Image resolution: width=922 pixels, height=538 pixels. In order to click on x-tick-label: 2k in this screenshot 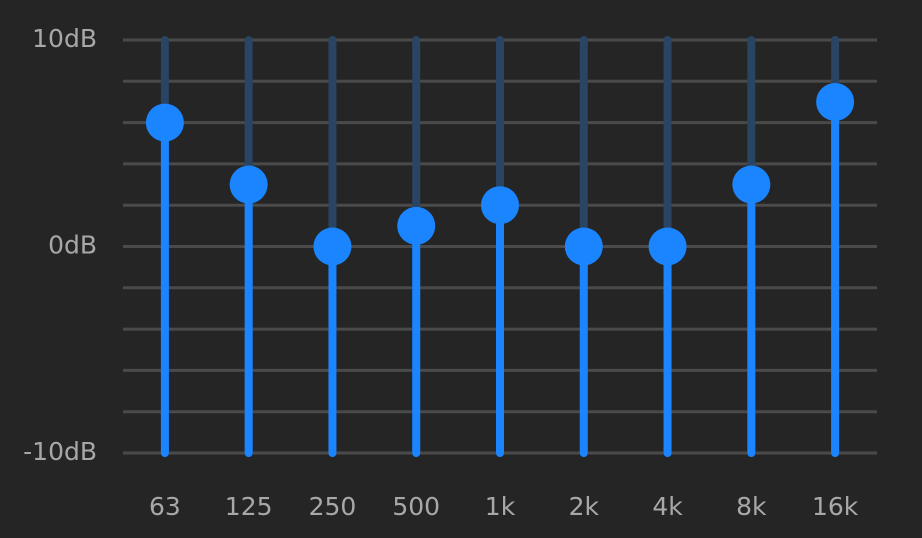, I will do `click(584, 506)`.